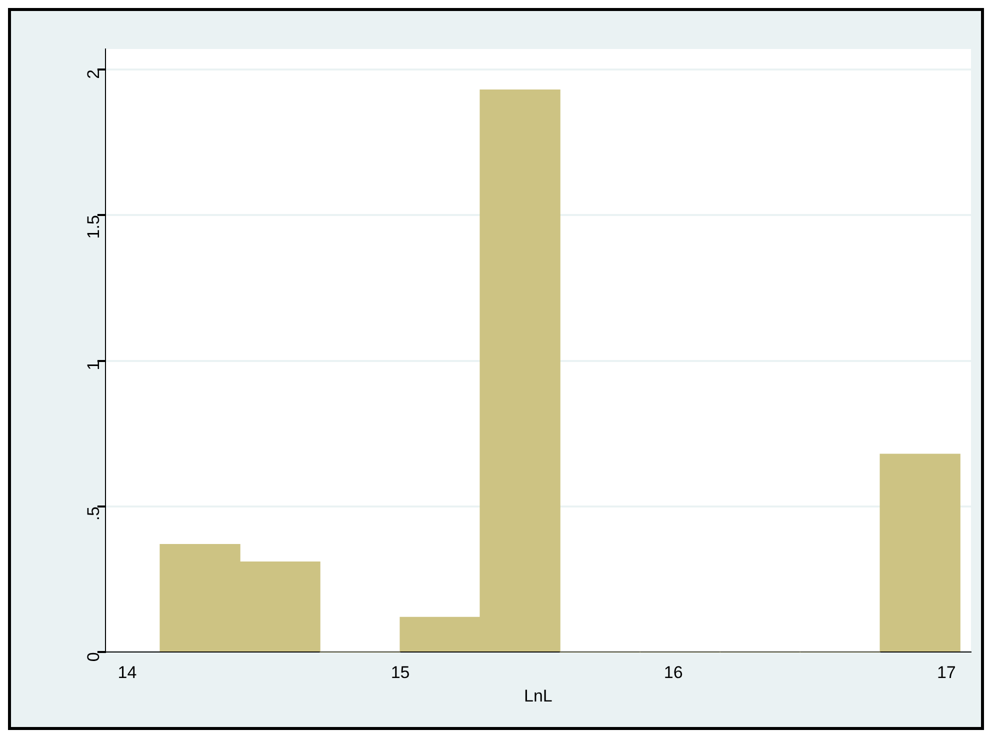  I want to click on x-tick-label: 14, so click(127, 672).